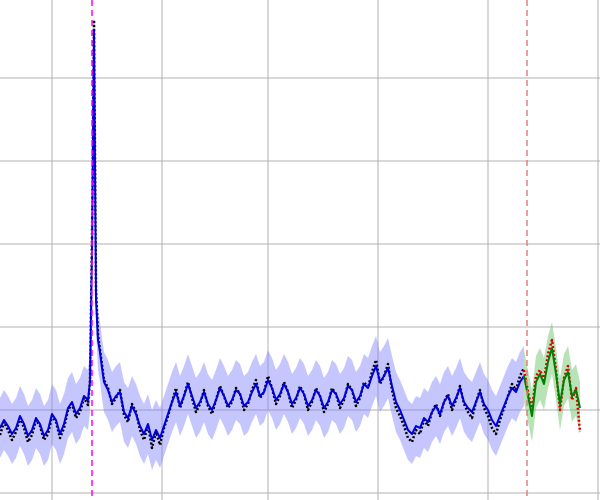 This screenshot has height=500, width=600. I want to click on series-line-forecast, so click(552, 382).